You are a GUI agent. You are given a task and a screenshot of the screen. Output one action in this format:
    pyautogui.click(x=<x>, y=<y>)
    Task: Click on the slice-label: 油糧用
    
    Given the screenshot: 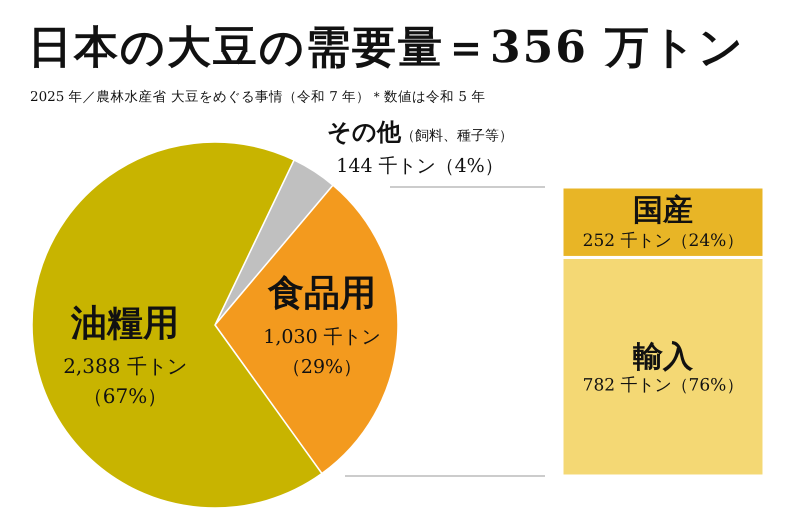 What is the action you would take?
    pyautogui.click(x=124, y=323)
    